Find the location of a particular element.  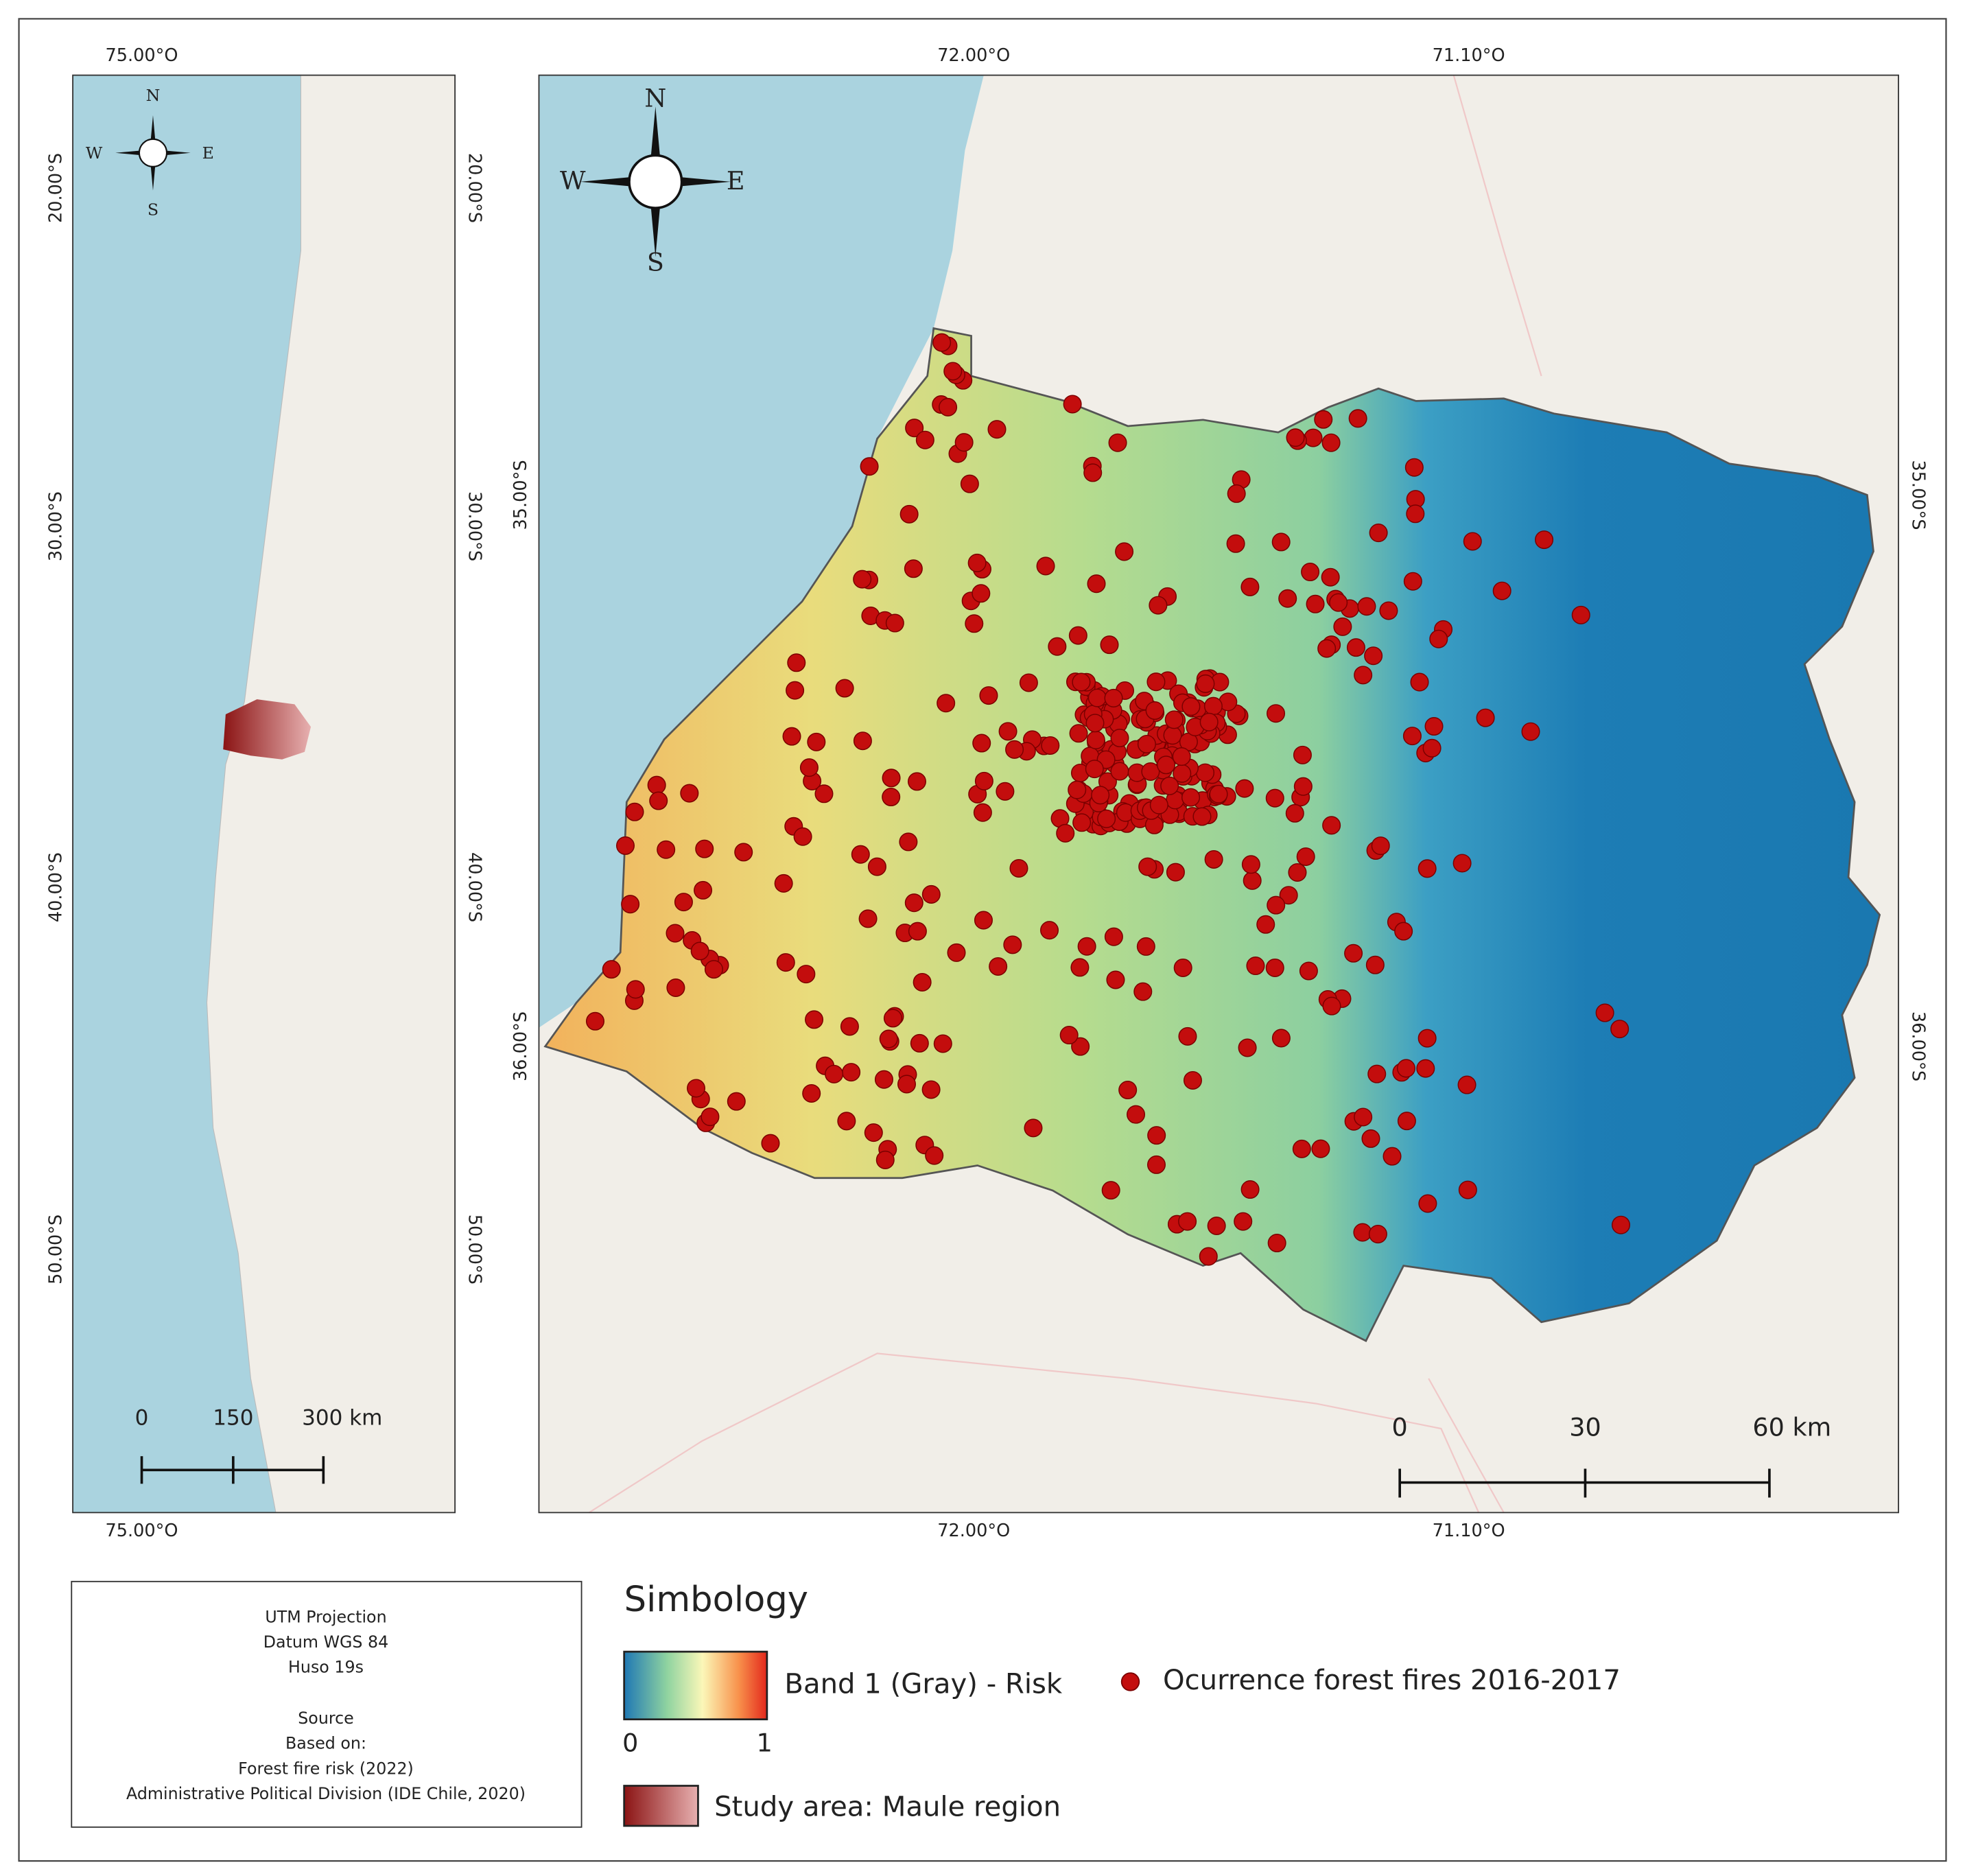

info-box is located at coordinates (327, 1704).